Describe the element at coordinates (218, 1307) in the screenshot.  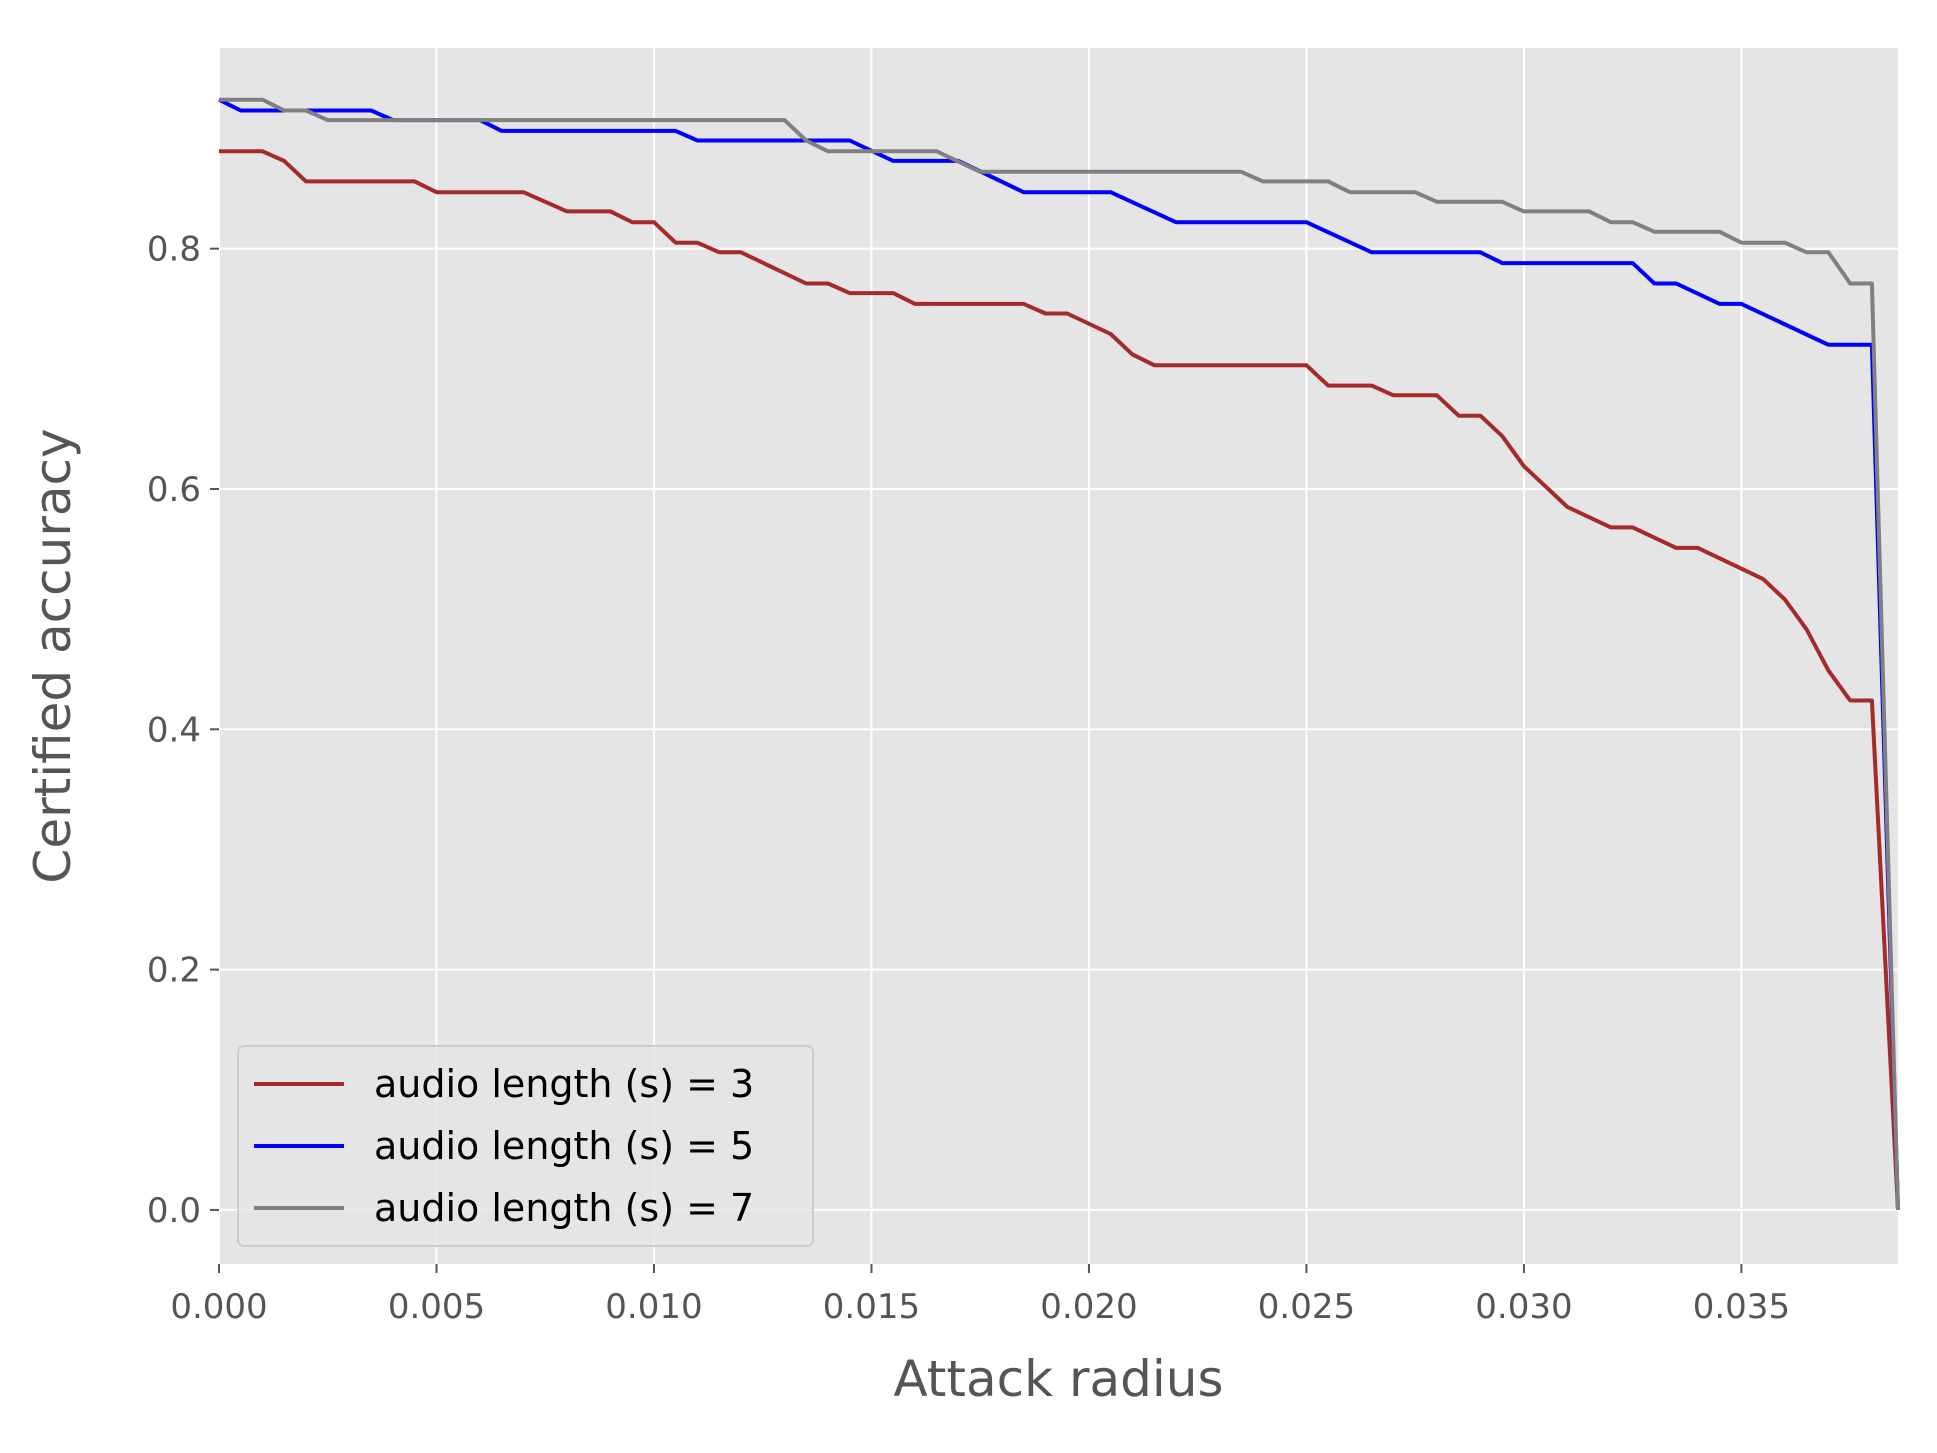
I see `x-tick-label: 0.000` at that location.